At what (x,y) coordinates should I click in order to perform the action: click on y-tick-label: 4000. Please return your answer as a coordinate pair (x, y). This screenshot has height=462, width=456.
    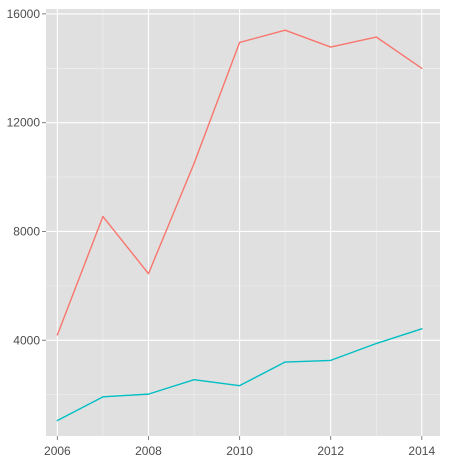
    Looking at the image, I should click on (26, 340).